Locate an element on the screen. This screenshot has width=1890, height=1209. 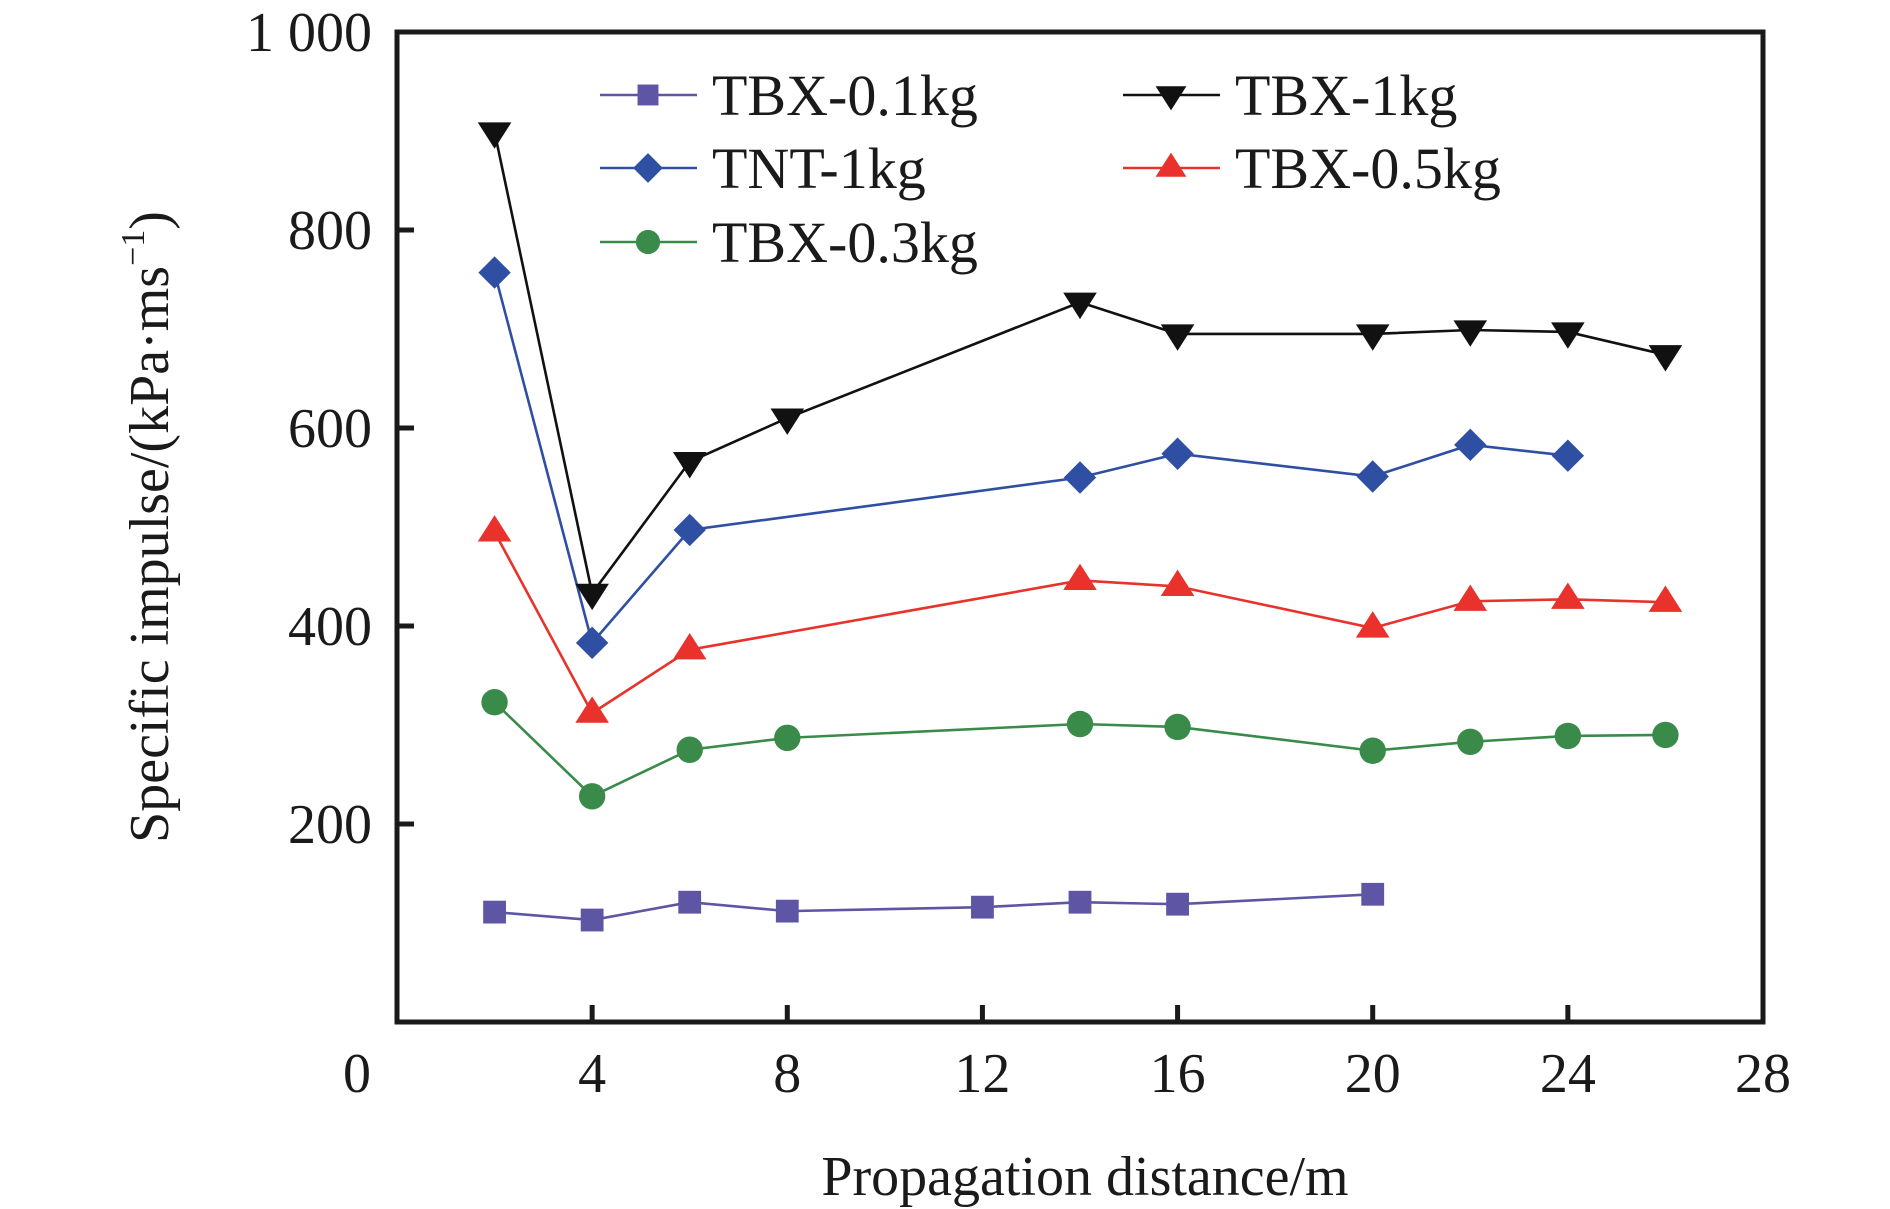
x-tick-label: 20 is located at coordinates (1373, 1074).